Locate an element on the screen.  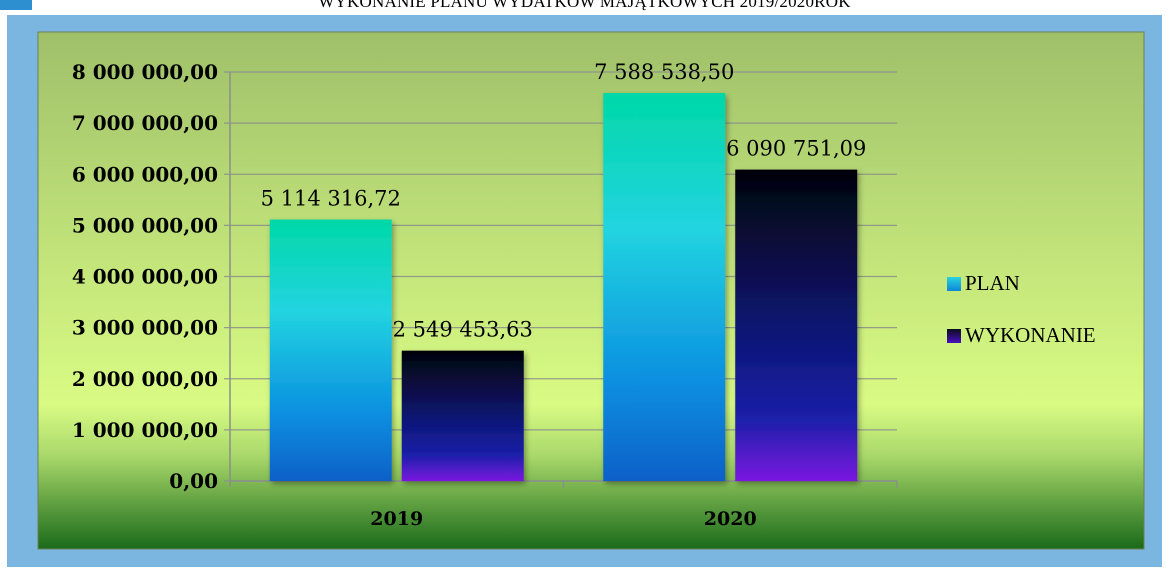
legend-item-plan: PLAN is located at coordinates (1021, 283).